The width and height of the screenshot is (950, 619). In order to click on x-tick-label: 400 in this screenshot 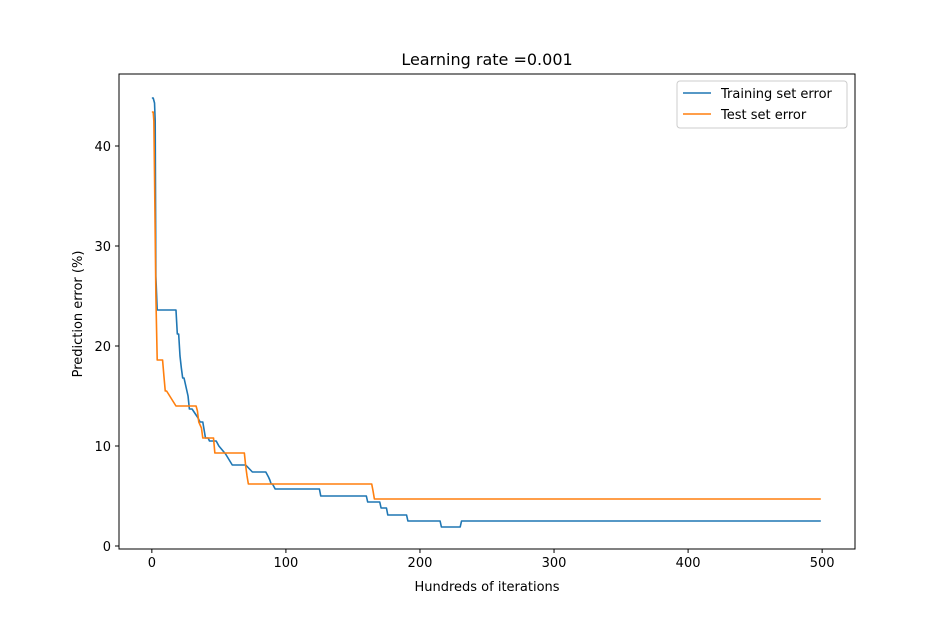, I will do `click(688, 563)`.